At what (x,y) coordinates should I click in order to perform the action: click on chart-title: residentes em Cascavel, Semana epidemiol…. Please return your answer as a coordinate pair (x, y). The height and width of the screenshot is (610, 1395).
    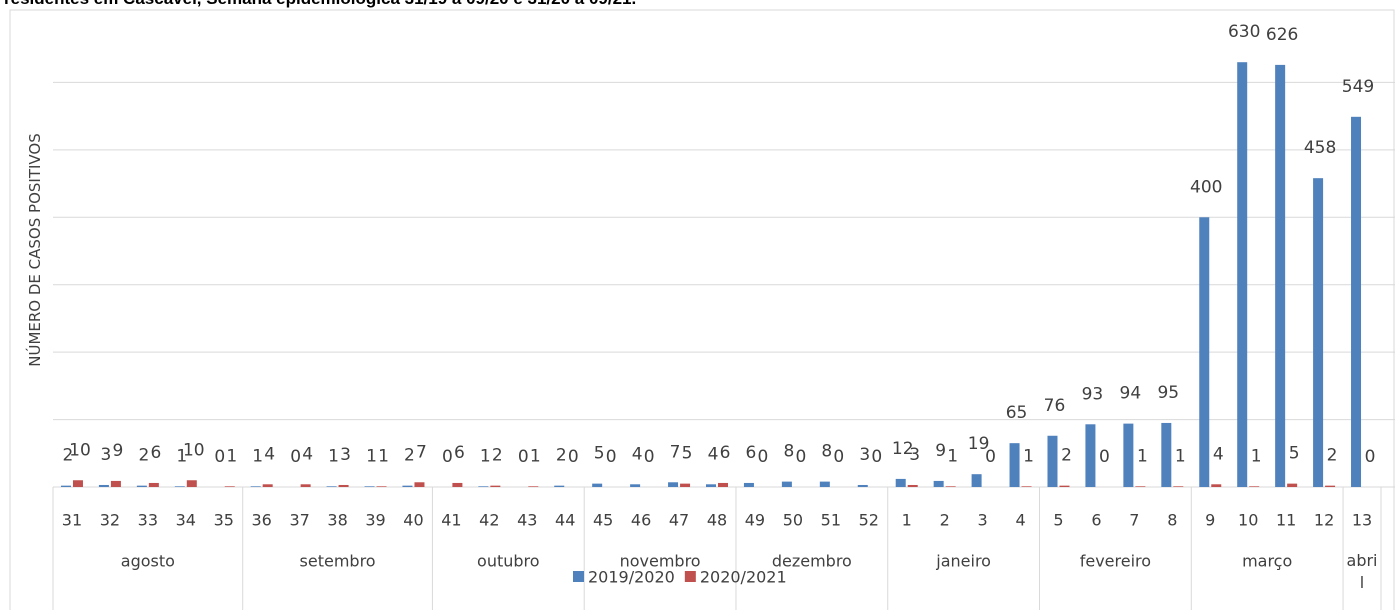
    Looking at the image, I should click on (320, 4).